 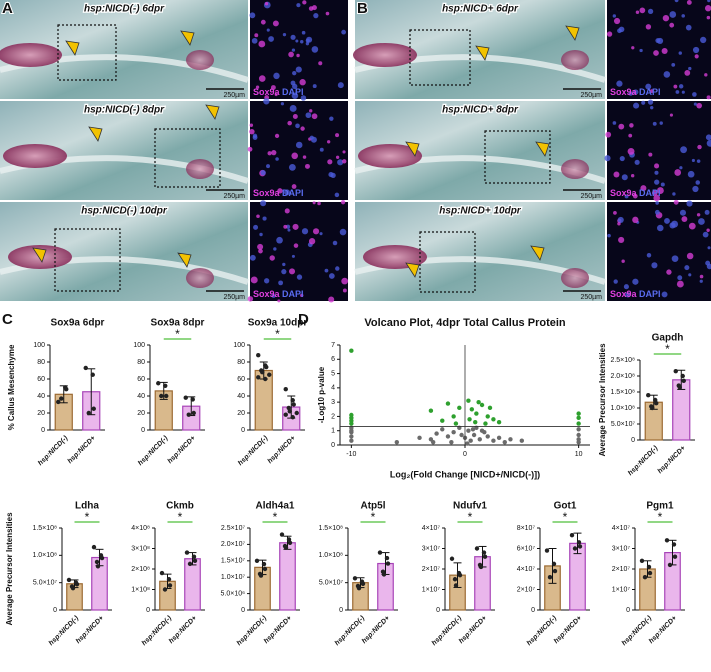 I want to click on chart-title: Atp5l, so click(x=373, y=506).